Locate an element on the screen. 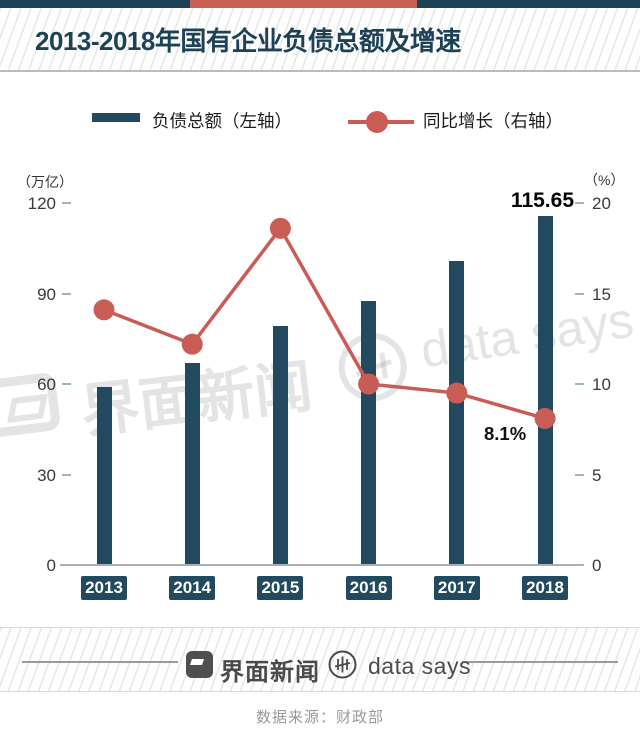  left-tick-label-0: 0 is located at coordinates (51, 565).